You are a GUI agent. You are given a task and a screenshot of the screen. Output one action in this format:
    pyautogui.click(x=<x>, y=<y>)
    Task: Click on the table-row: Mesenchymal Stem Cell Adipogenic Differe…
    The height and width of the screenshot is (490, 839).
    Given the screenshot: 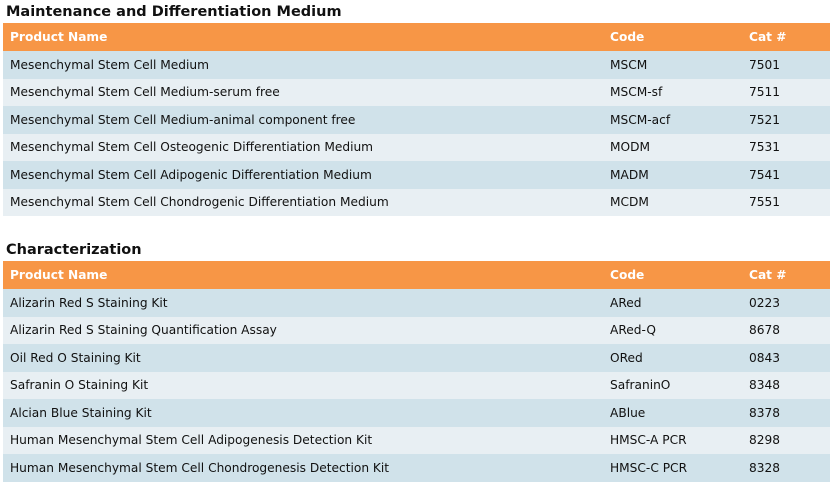 What is the action you would take?
    pyautogui.click(x=416, y=175)
    